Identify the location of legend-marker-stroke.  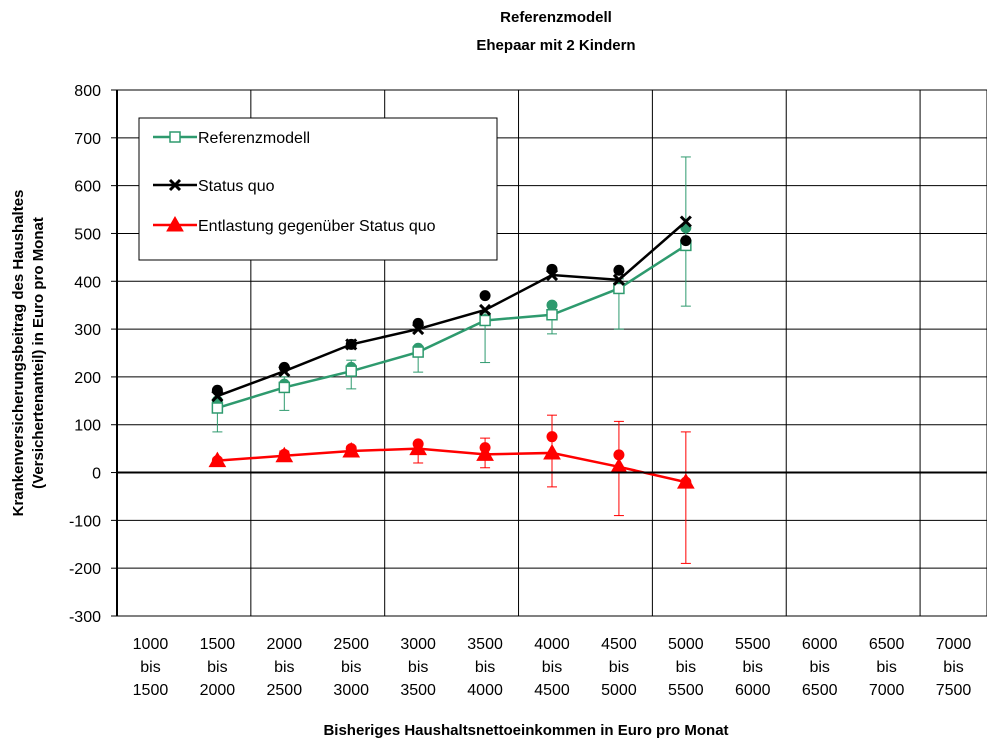
(175, 185).